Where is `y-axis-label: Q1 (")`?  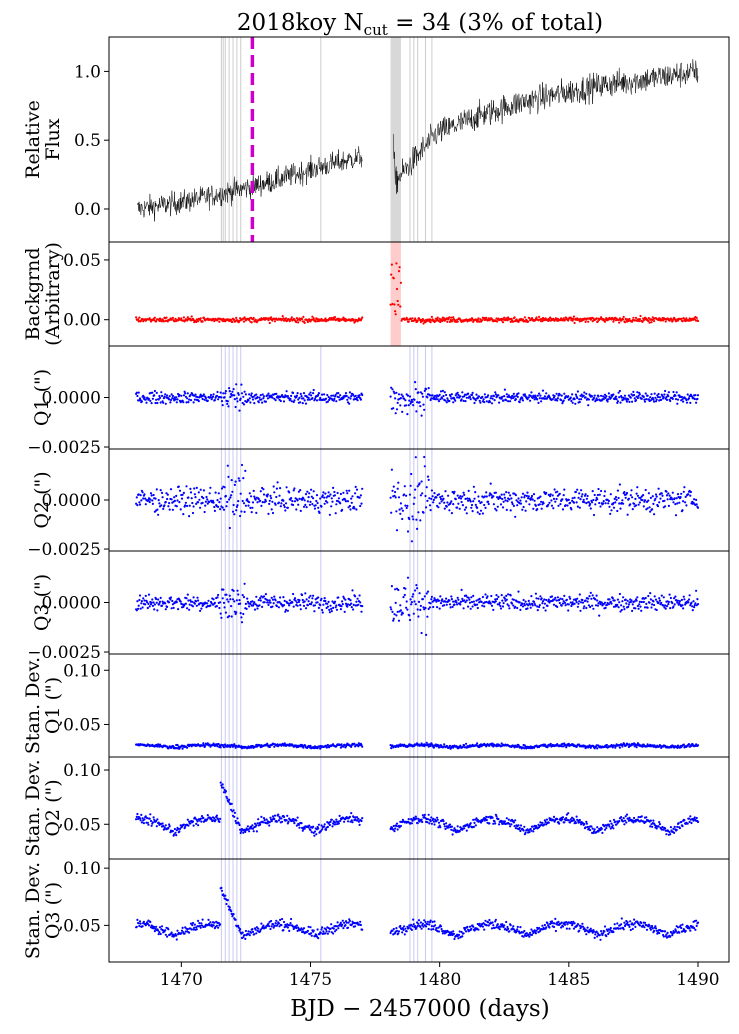
y-axis-label: Q1 (") is located at coordinates (42, 397).